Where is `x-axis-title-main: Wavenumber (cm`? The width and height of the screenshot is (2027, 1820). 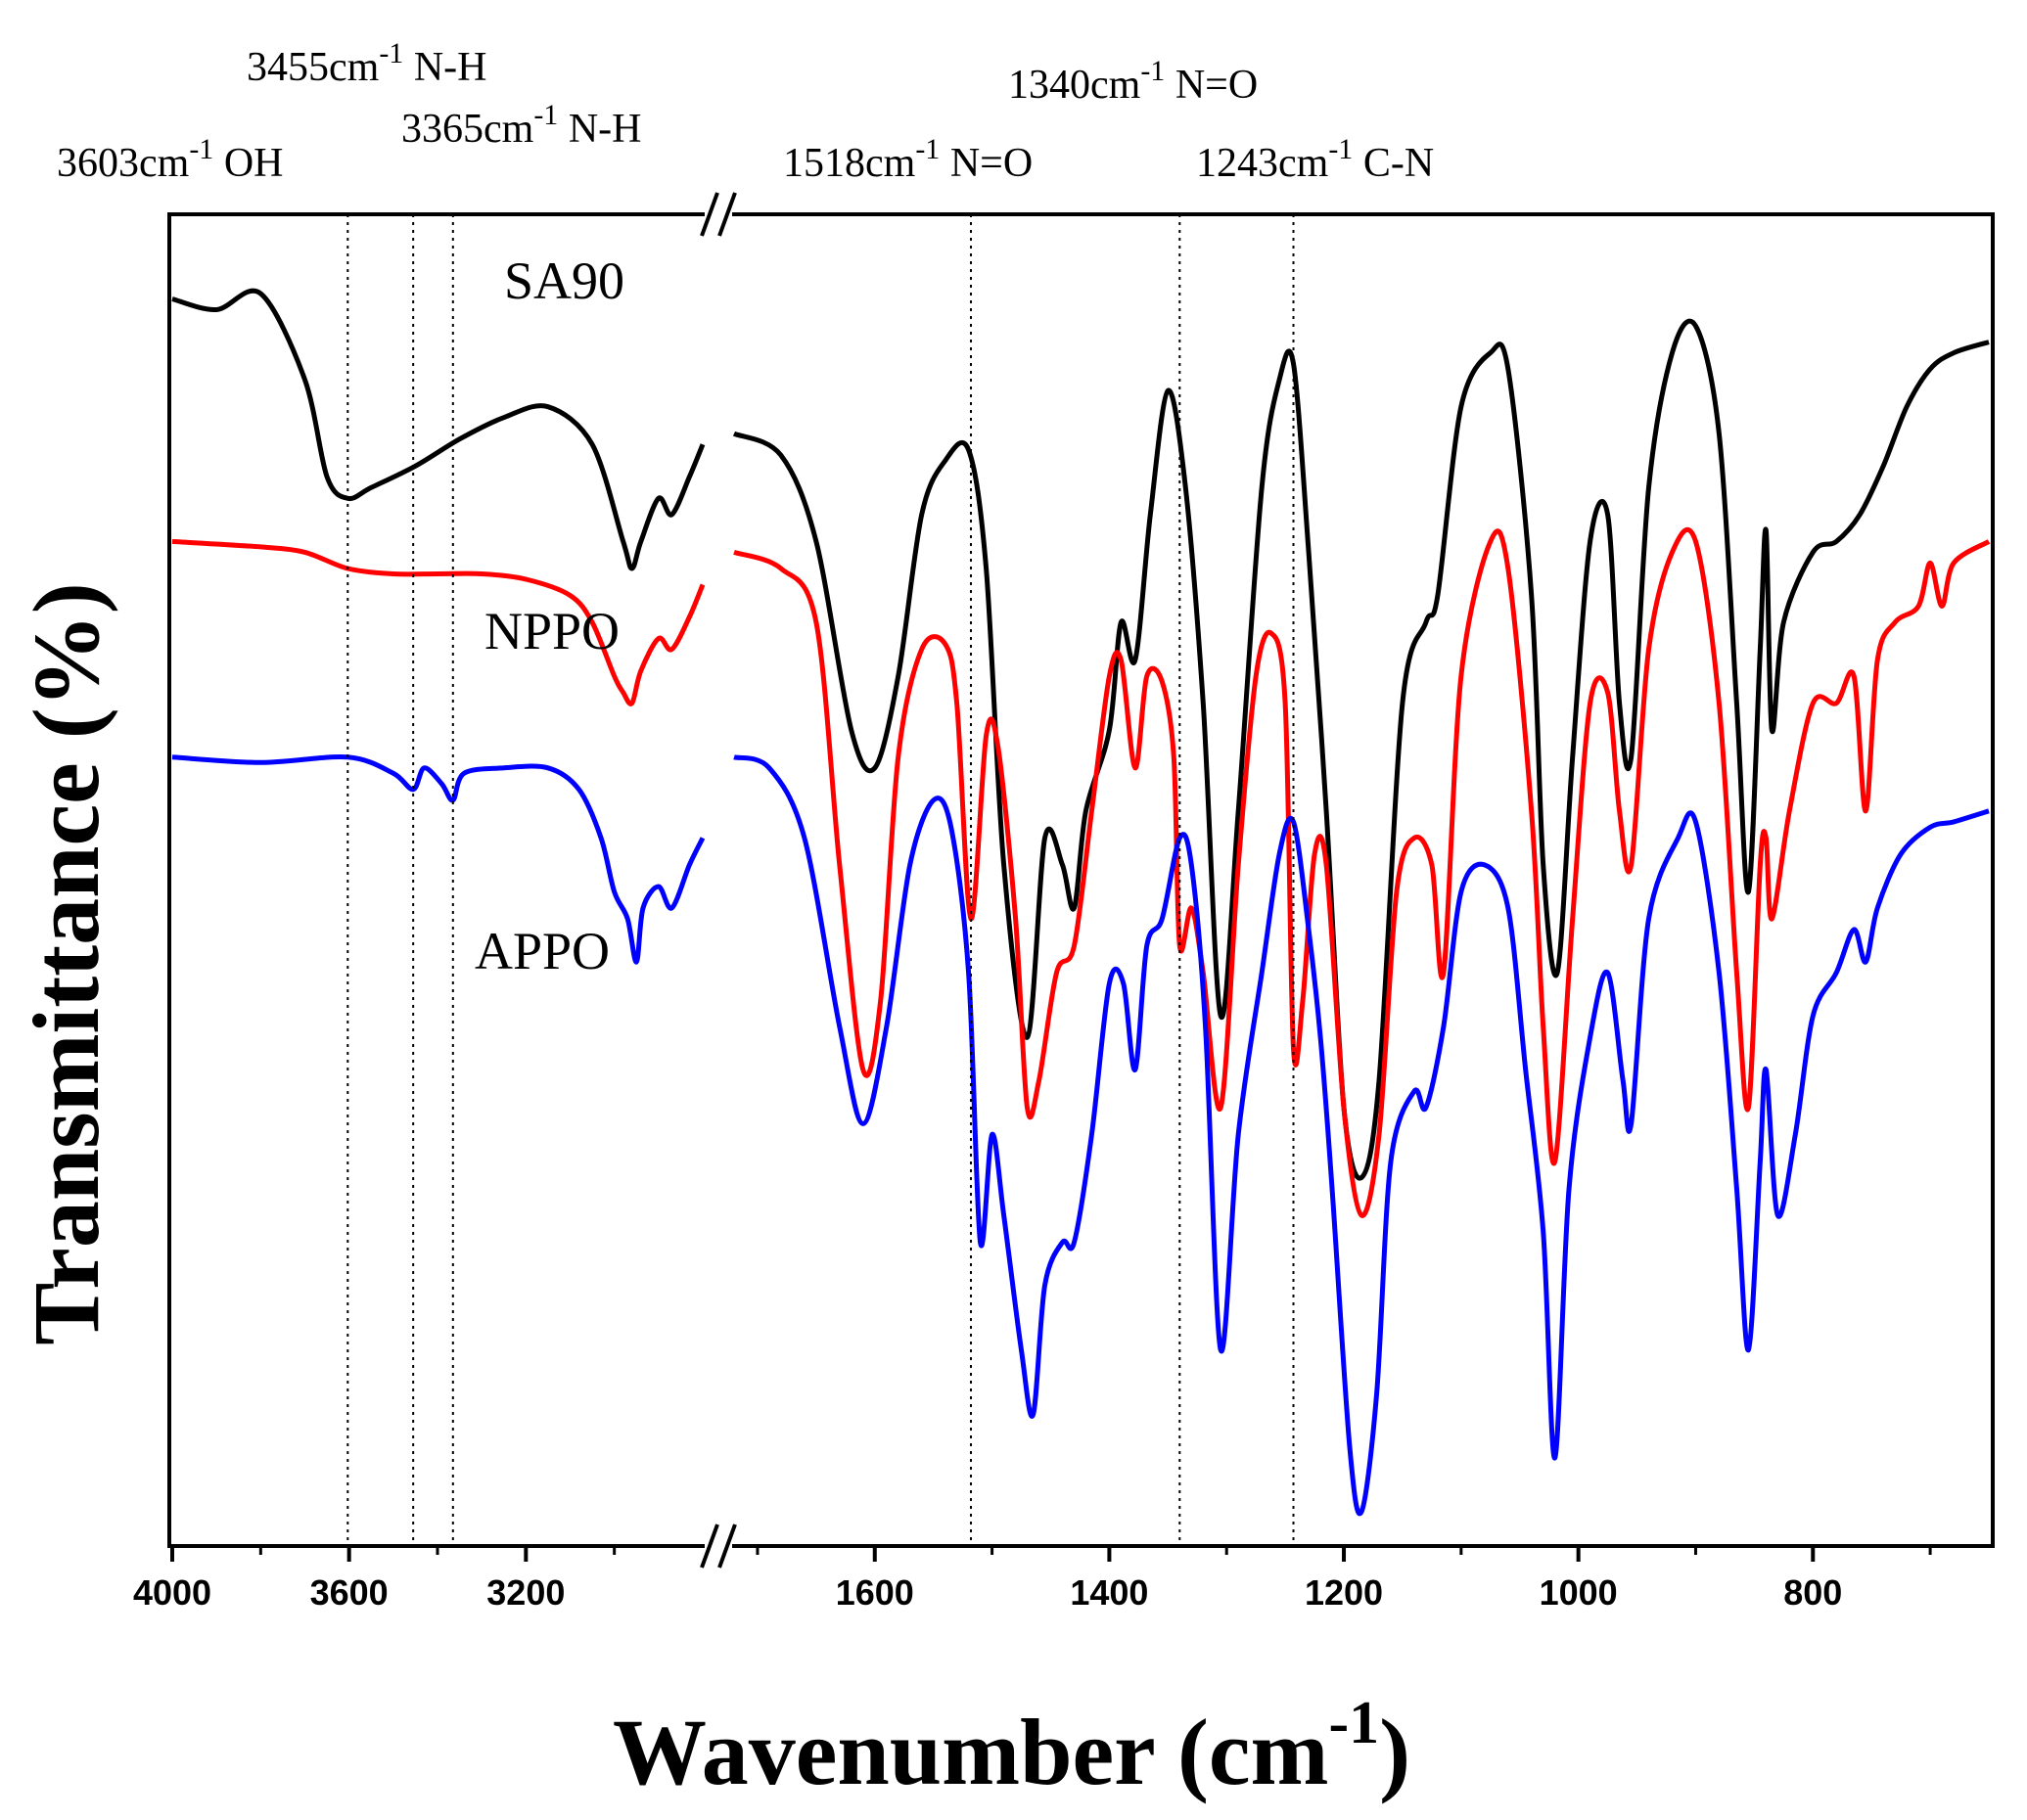 x-axis-title-main: Wavenumber (cm is located at coordinates (970, 1752).